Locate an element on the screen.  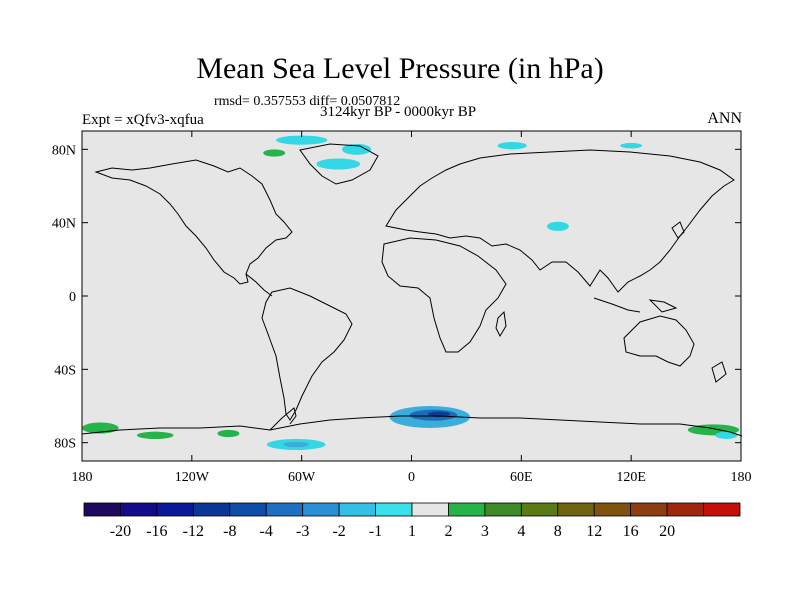
coast-africa is located at coordinates (444, 295).